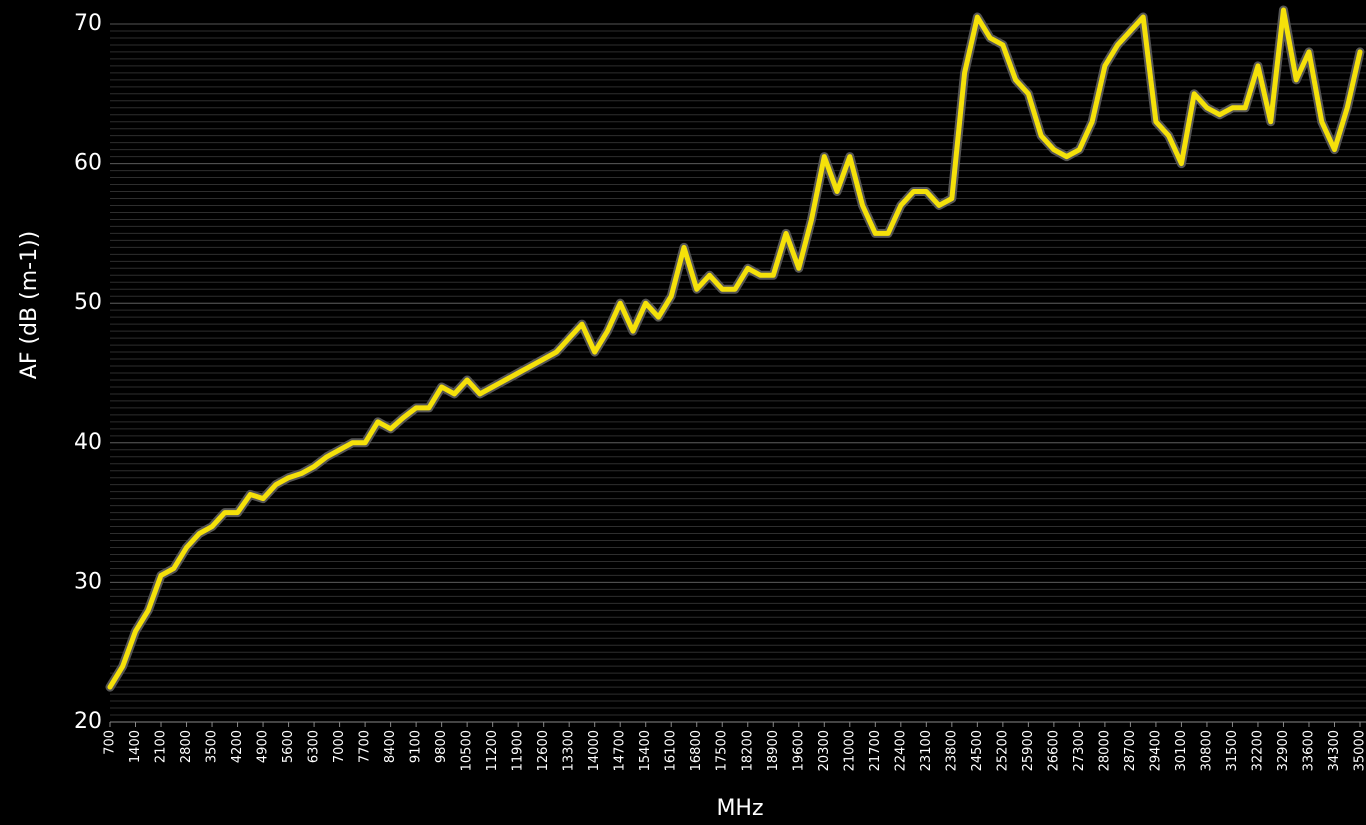  I want to click on x-tick-label: 23800, so click(951, 750).